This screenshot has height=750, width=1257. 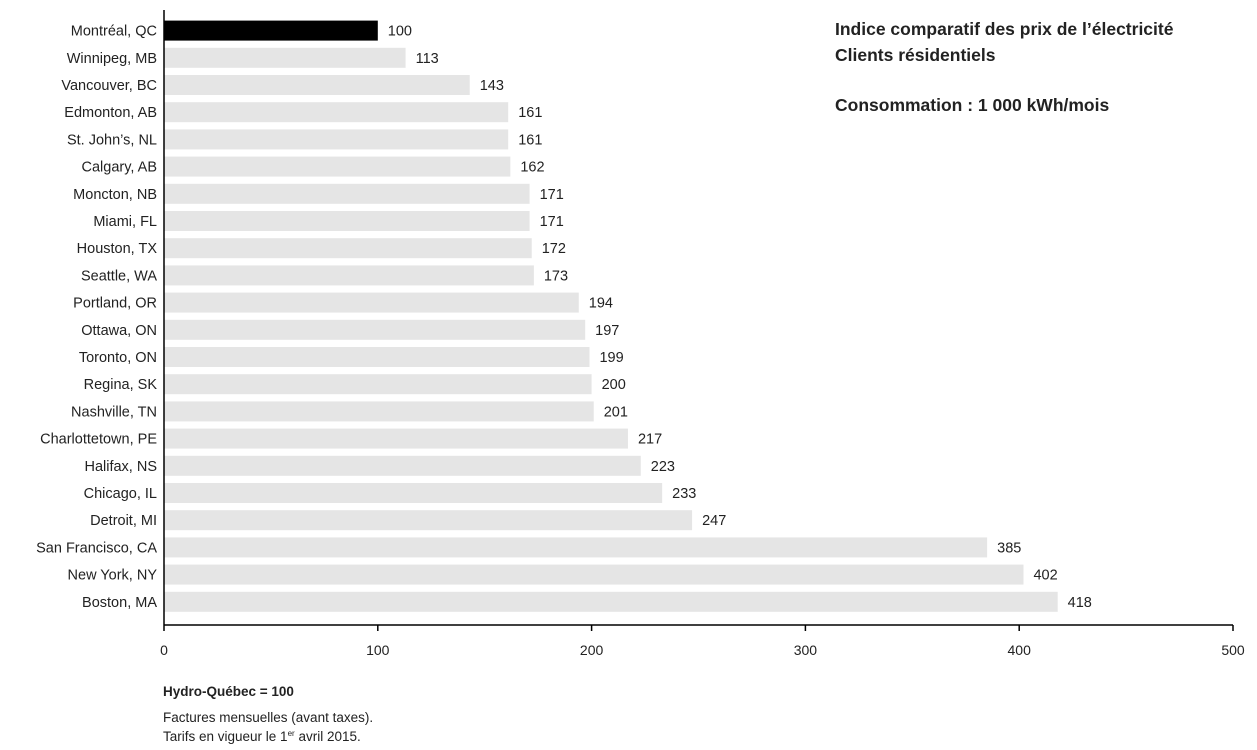 I want to click on chart-subtitle-residential: Clients résidentiels, so click(x=915, y=55).